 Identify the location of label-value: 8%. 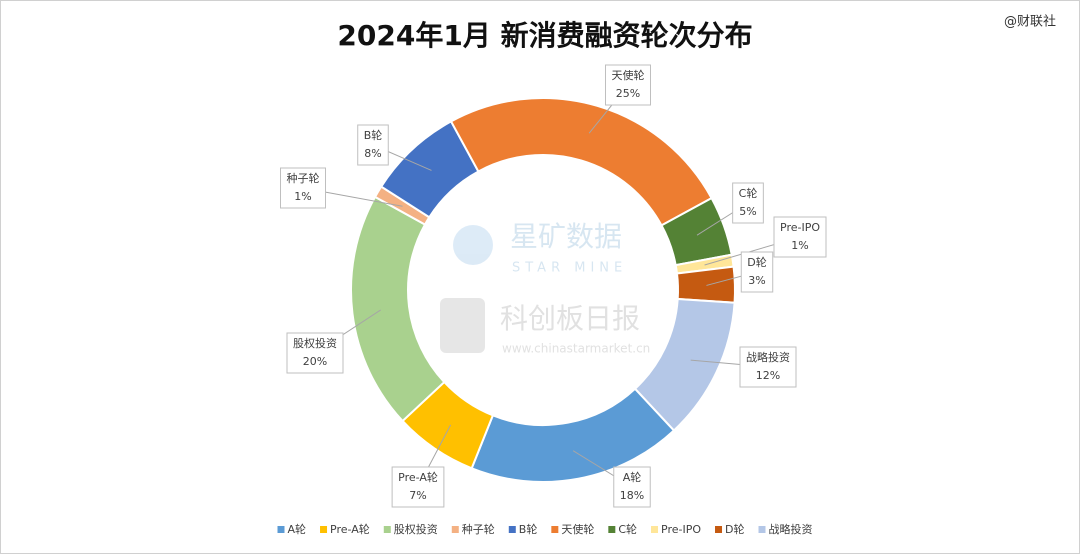
(372, 153).